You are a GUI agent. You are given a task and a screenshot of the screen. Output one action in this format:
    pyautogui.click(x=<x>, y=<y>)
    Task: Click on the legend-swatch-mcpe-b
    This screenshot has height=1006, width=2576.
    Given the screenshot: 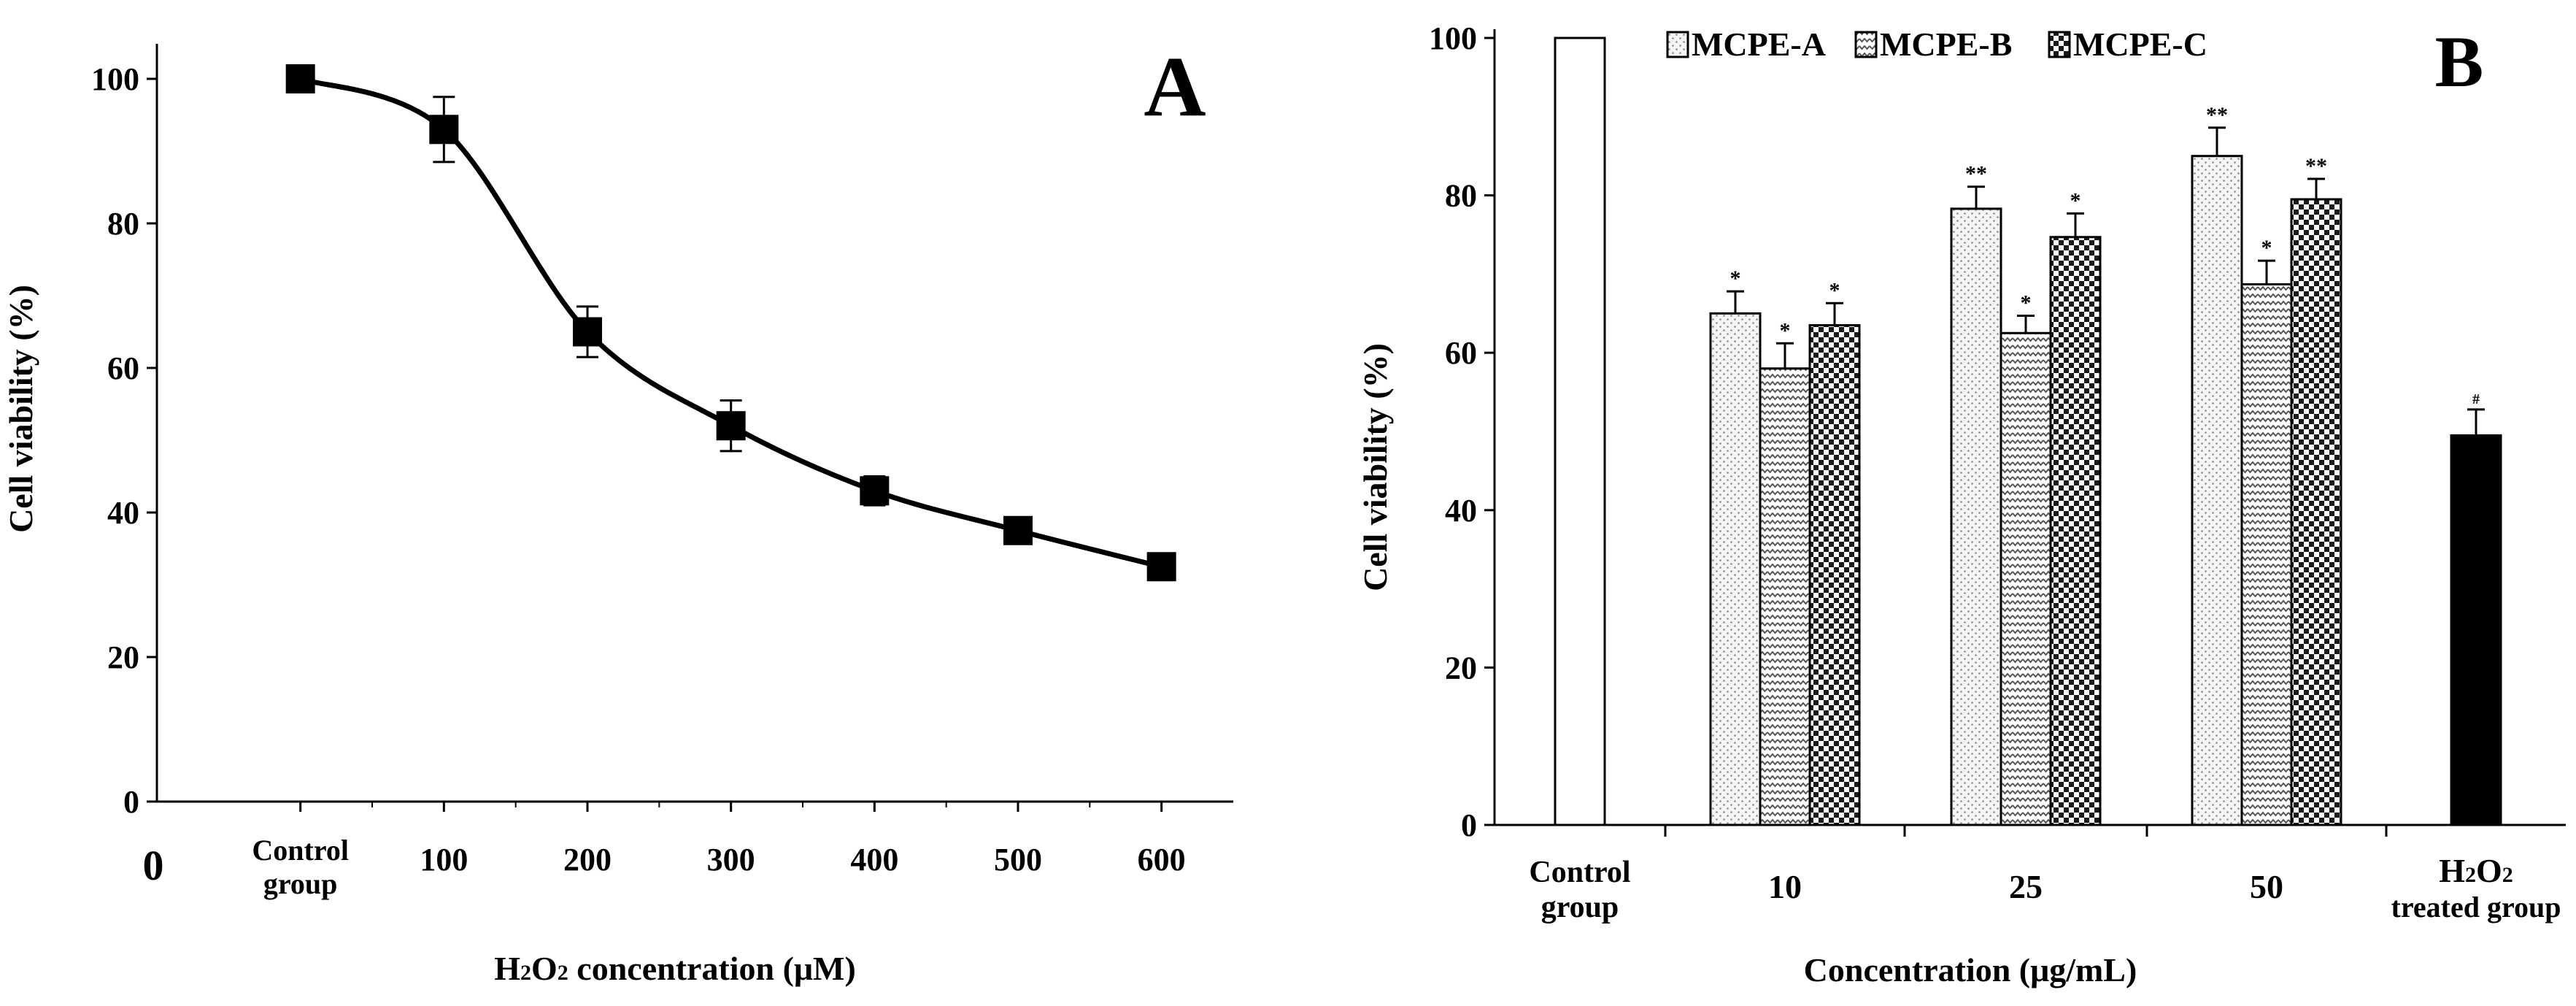 What is the action you would take?
    pyautogui.click(x=1866, y=44)
    